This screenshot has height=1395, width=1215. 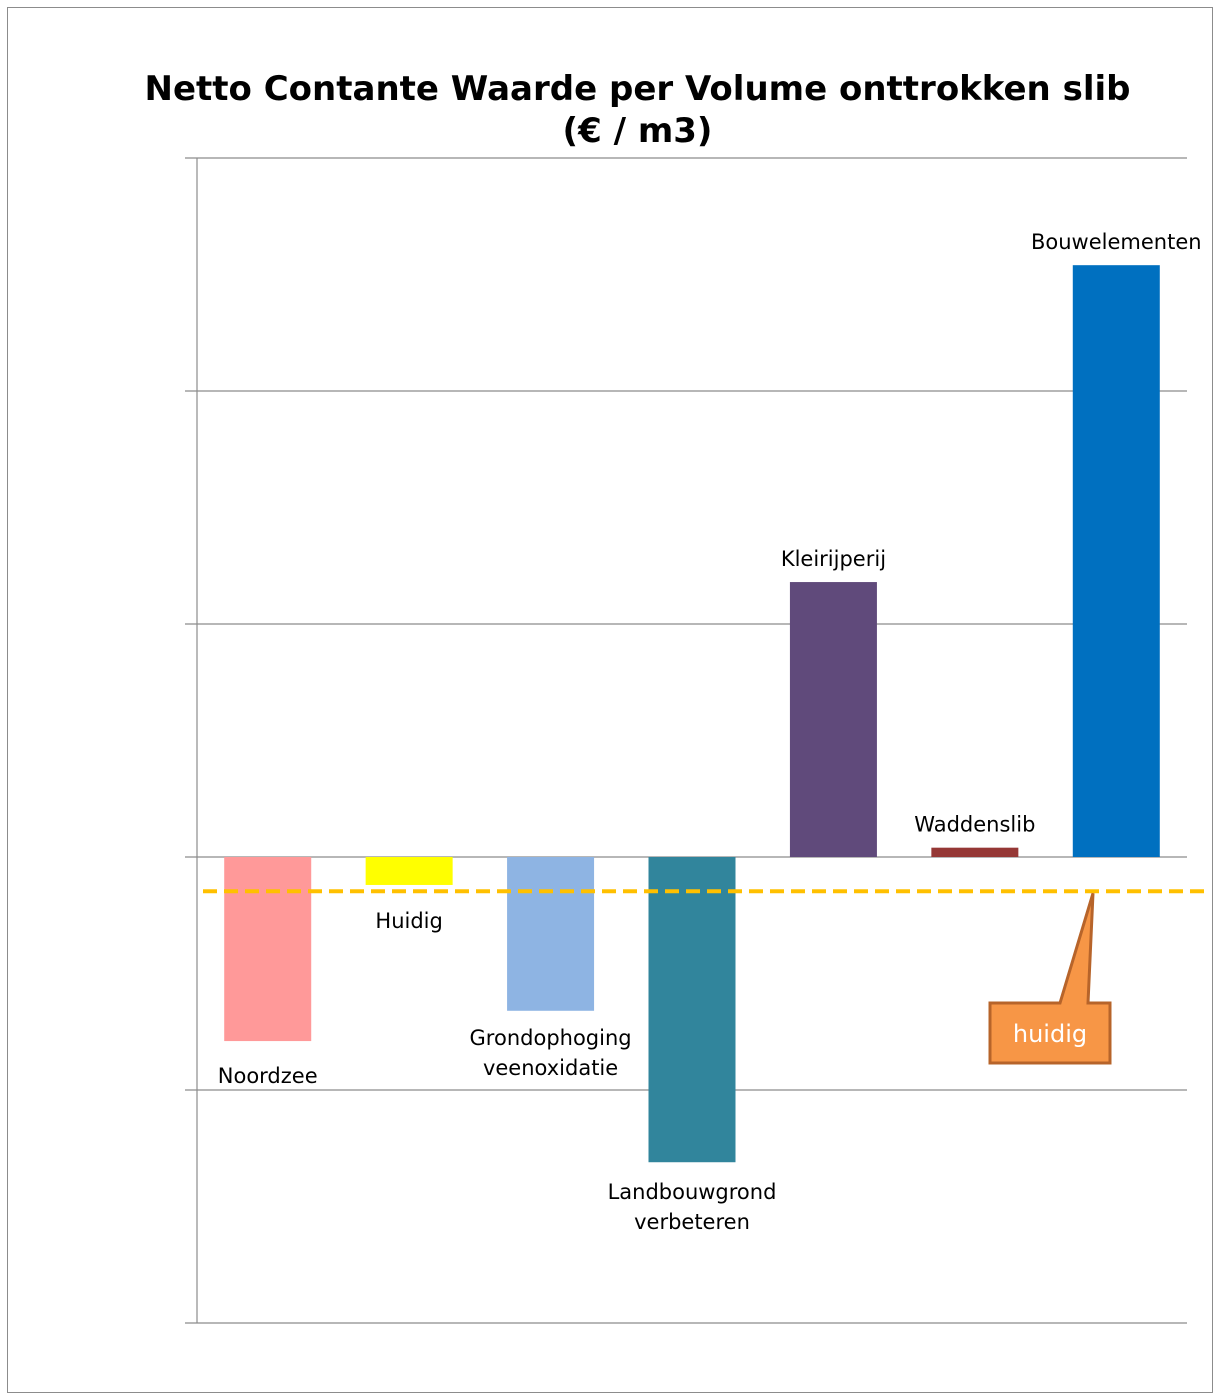 What do you see at coordinates (550, 1068) in the screenshot?
I see `bar-label: veenoxidatie` at bounding box center [550, 1068].